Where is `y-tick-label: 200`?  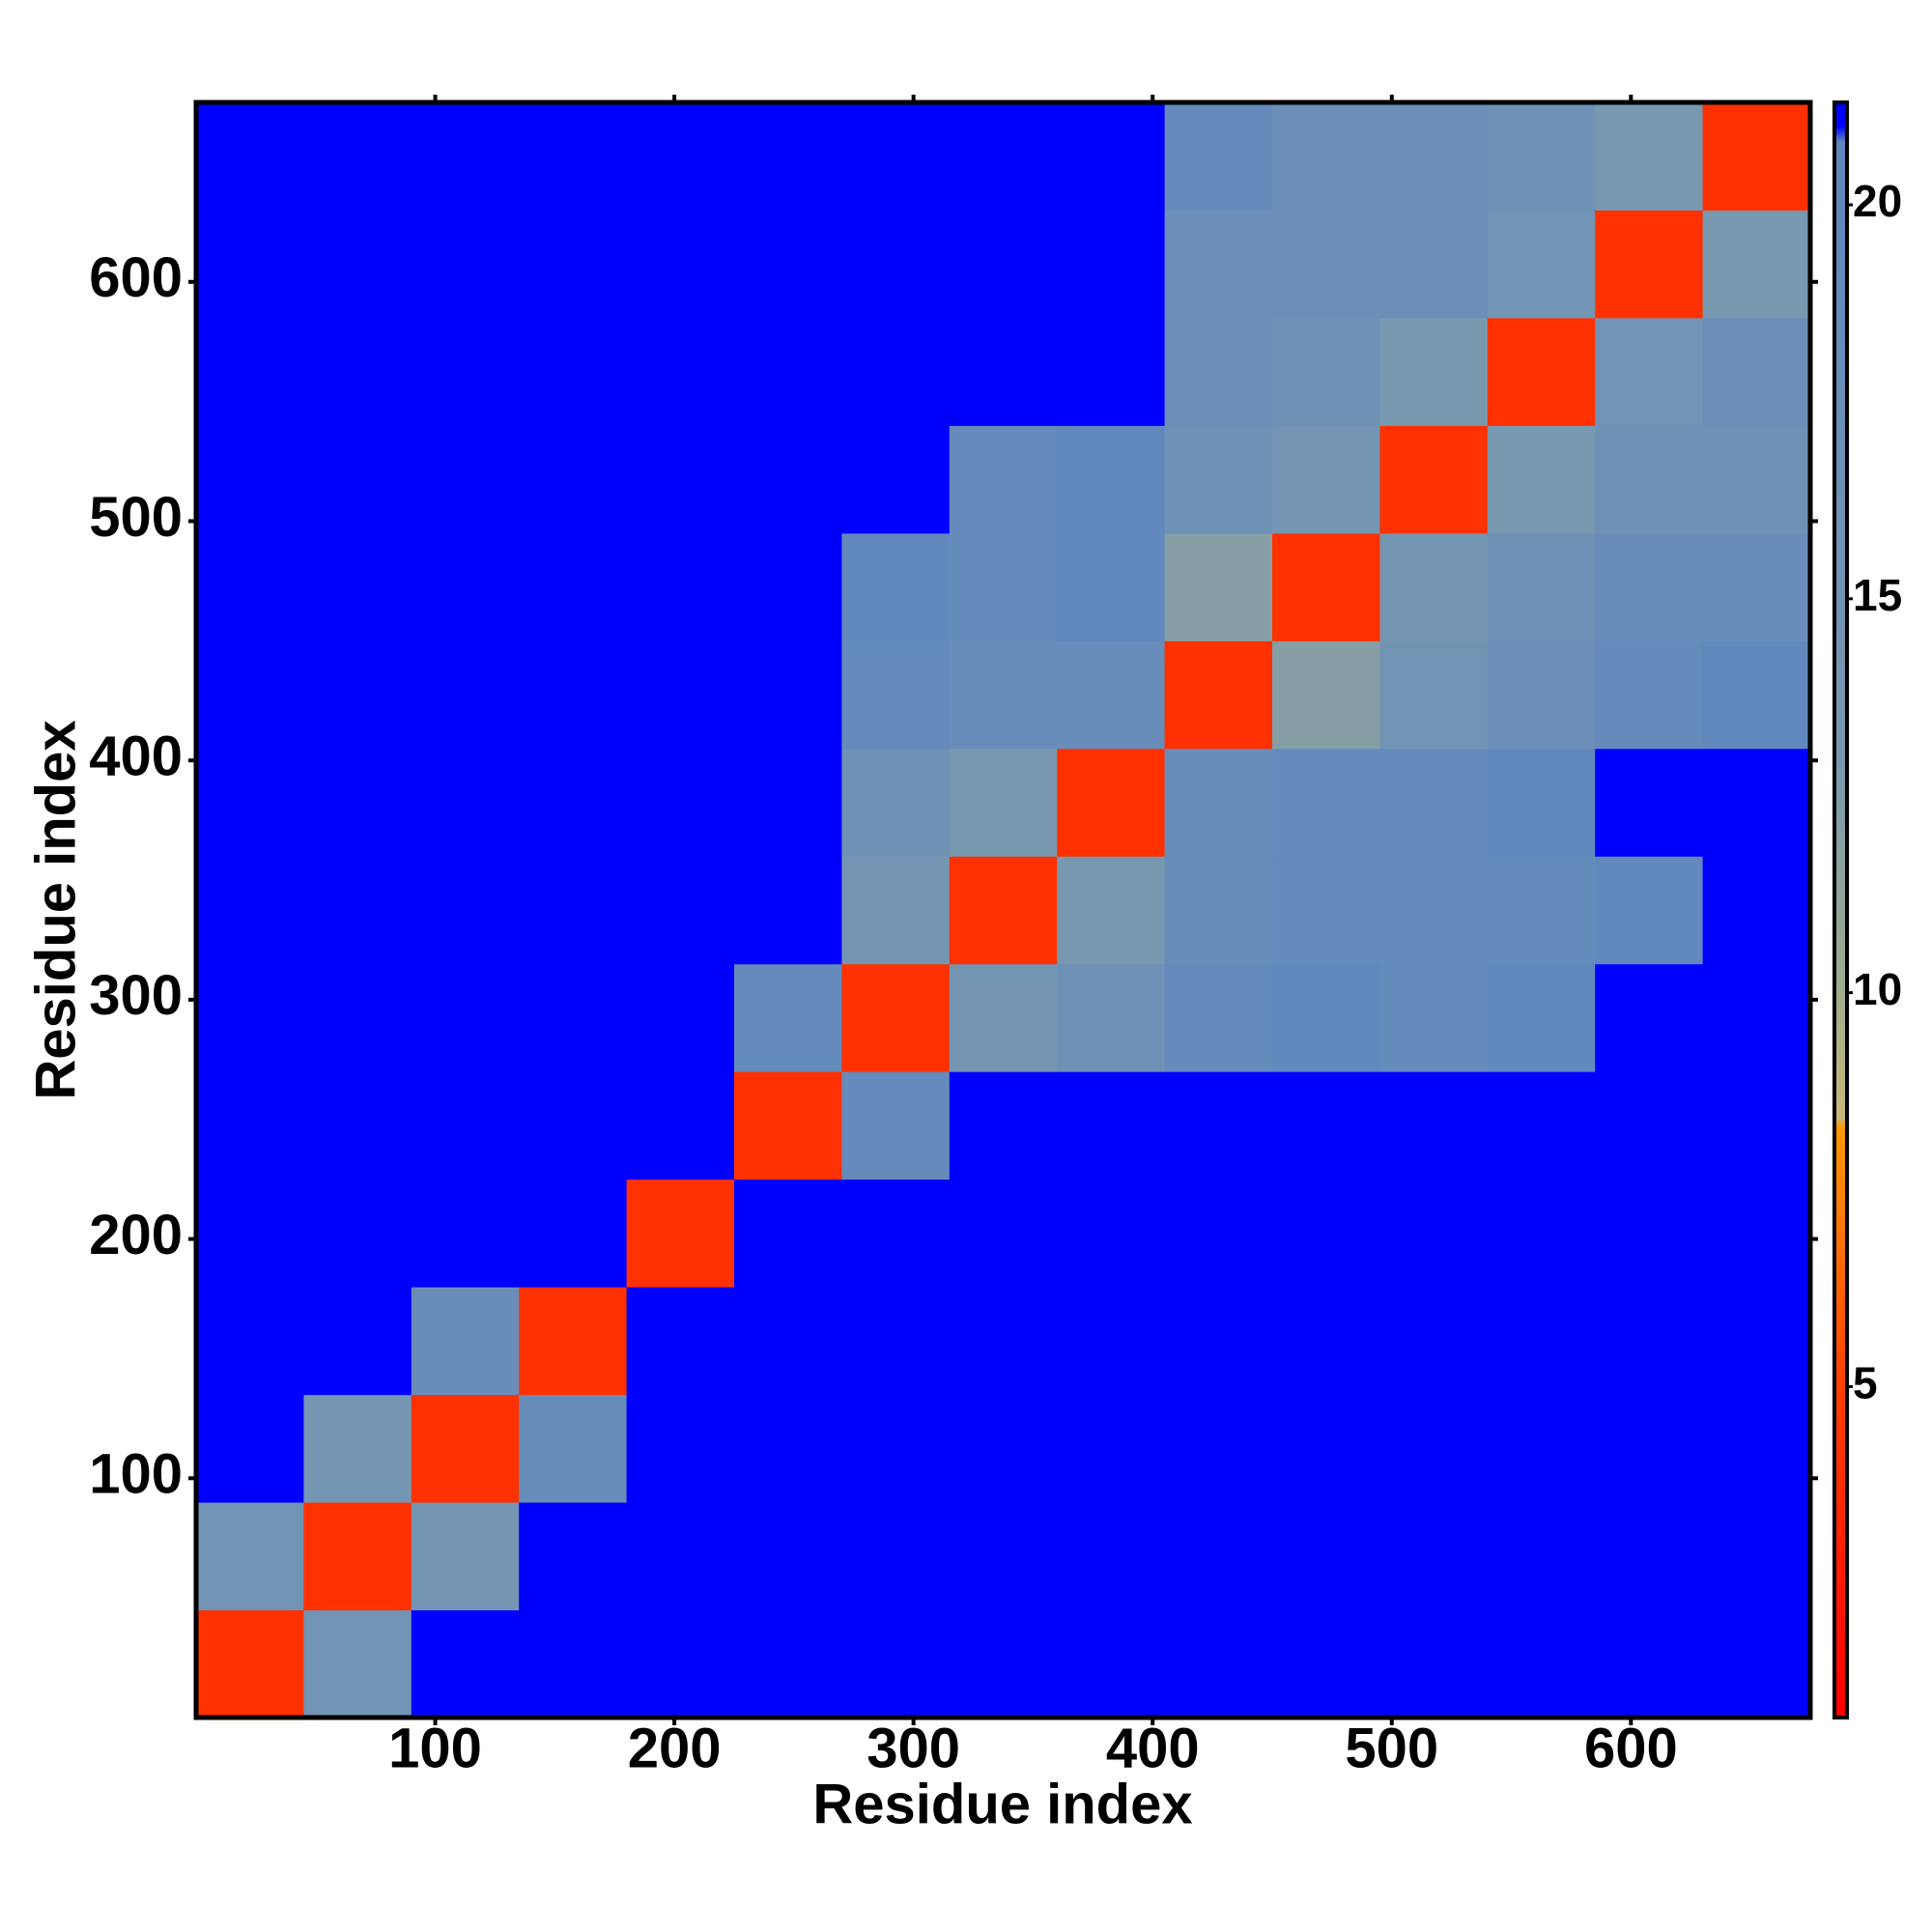
y-tick-label: 200 is located at coordinates (136, 1235).